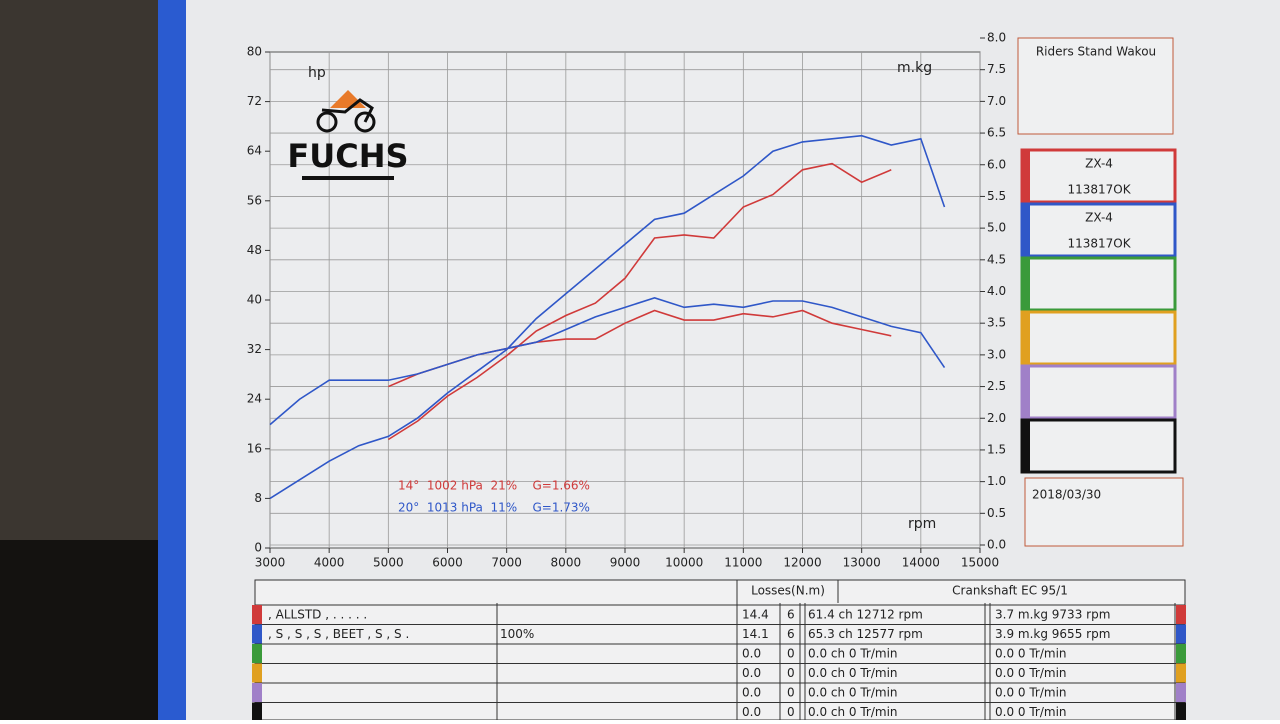 This screenshot has height=724, width=1280. Describe the element at coordinates (506, 563) in the screenshot. I see `x-tick-label: 7000` at that location.